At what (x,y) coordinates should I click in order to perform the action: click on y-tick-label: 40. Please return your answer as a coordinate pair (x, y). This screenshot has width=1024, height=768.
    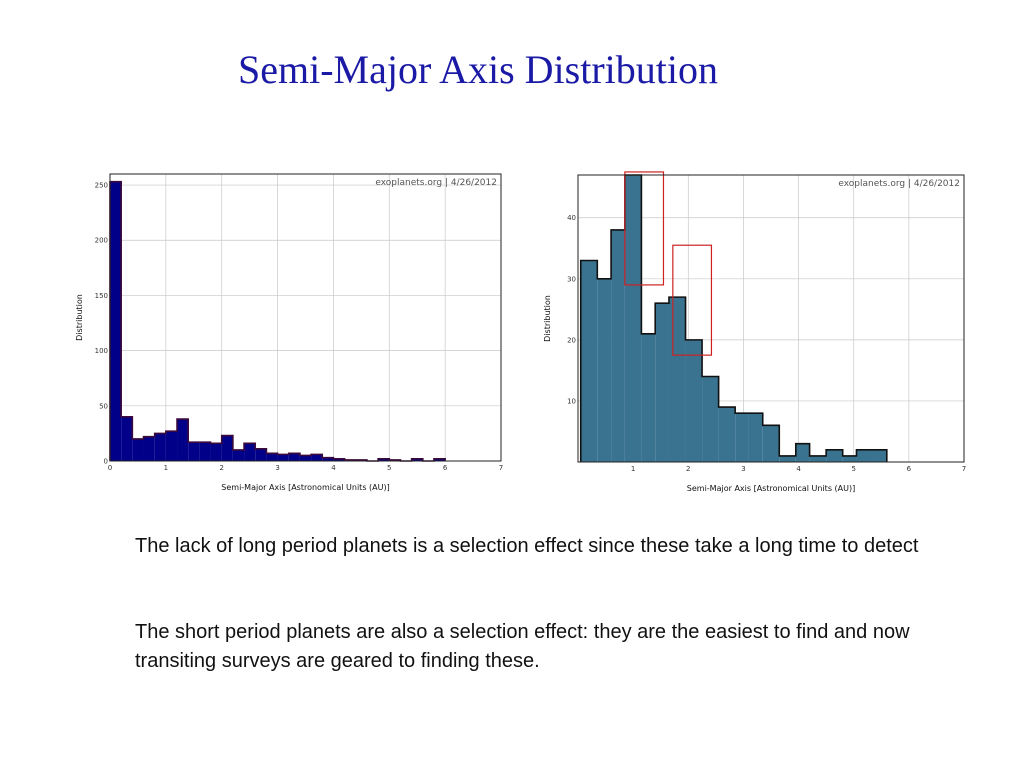
    Looking at the image, I should click on (571, 218).